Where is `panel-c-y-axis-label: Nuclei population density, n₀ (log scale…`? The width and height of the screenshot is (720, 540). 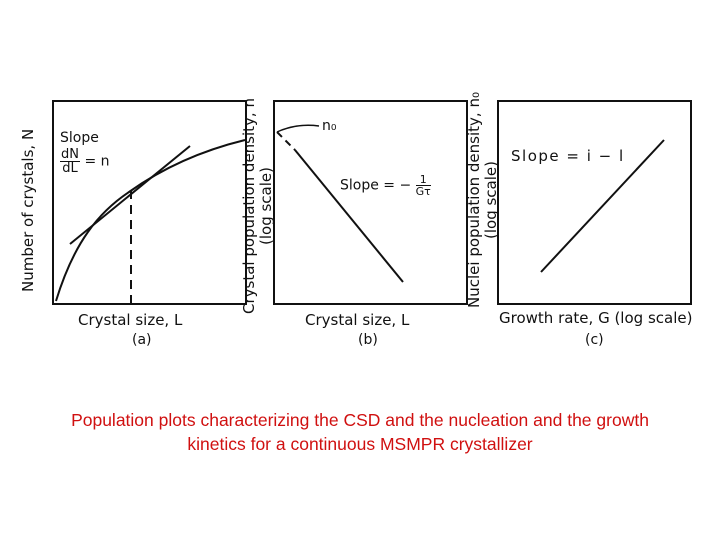 panel-c-y-axis-label: Nuclei population density, n₀ (log scale… is located at coordinates (482, 200).